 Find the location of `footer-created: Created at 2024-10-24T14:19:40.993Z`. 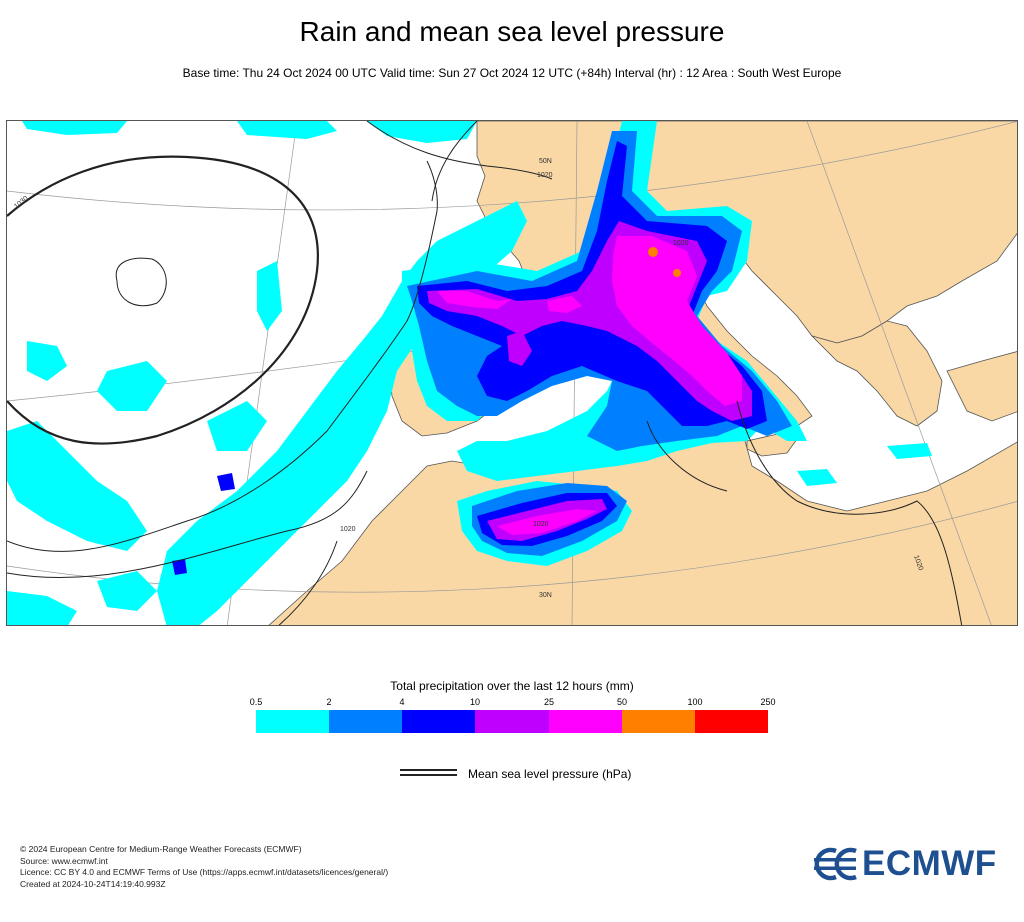

footer-created: Created at 2024-10-24T14:19:40.993Z is located at coordinates (93, 883).